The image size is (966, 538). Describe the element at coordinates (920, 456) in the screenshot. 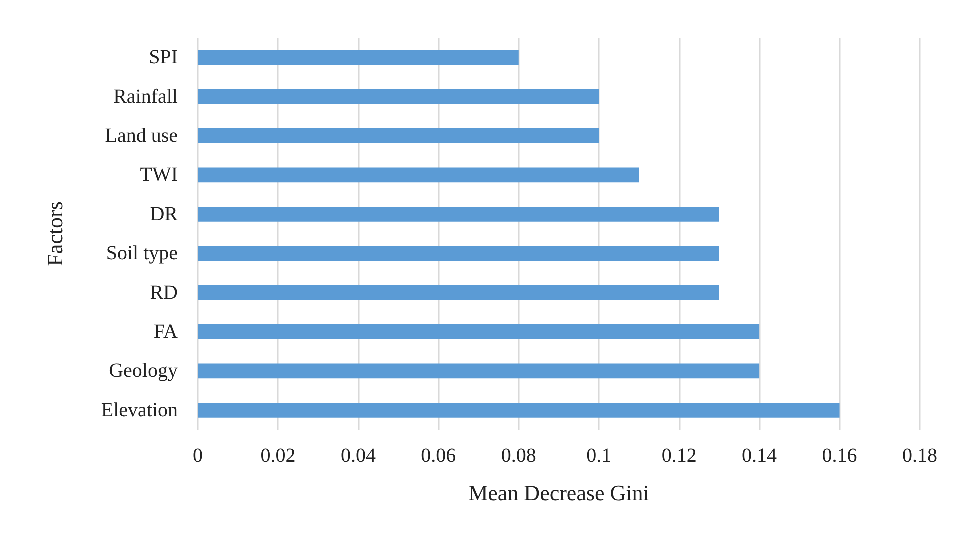

I see `x-tick-label: 0.18` at that location.